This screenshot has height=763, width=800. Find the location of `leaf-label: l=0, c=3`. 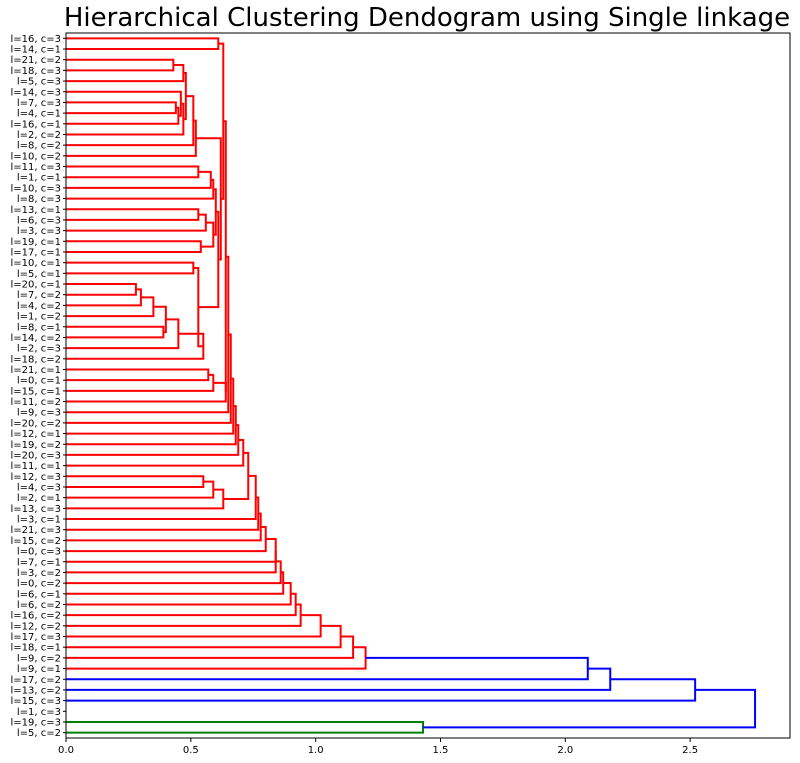

leaf-label: l=0, c=3 is located at coordinates (39, 552).